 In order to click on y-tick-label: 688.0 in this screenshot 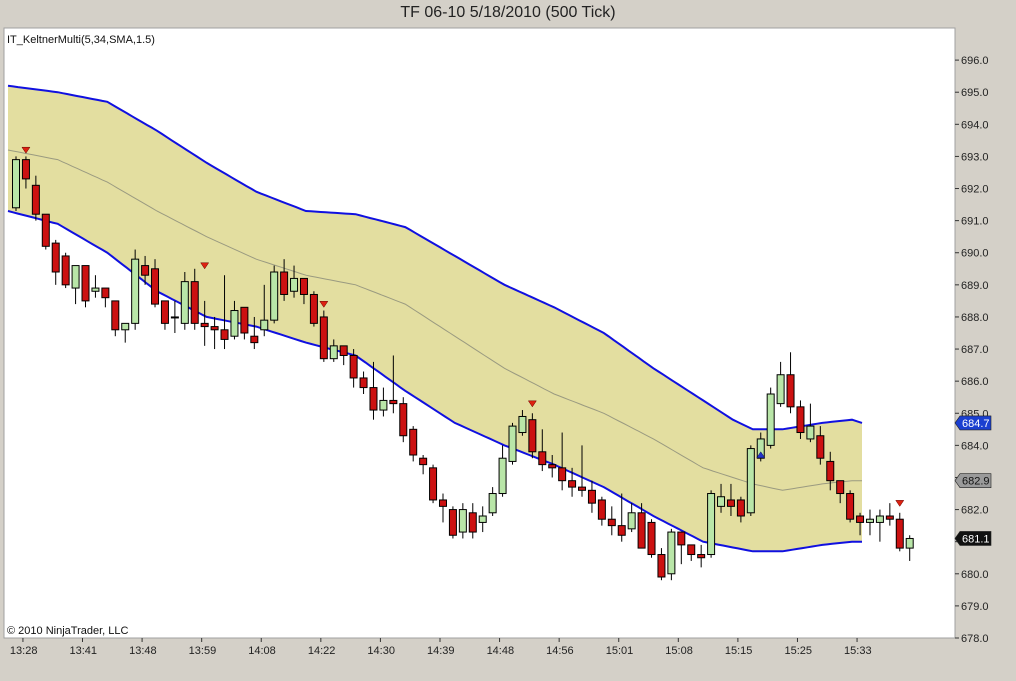, I will do `click(975, 318)`.